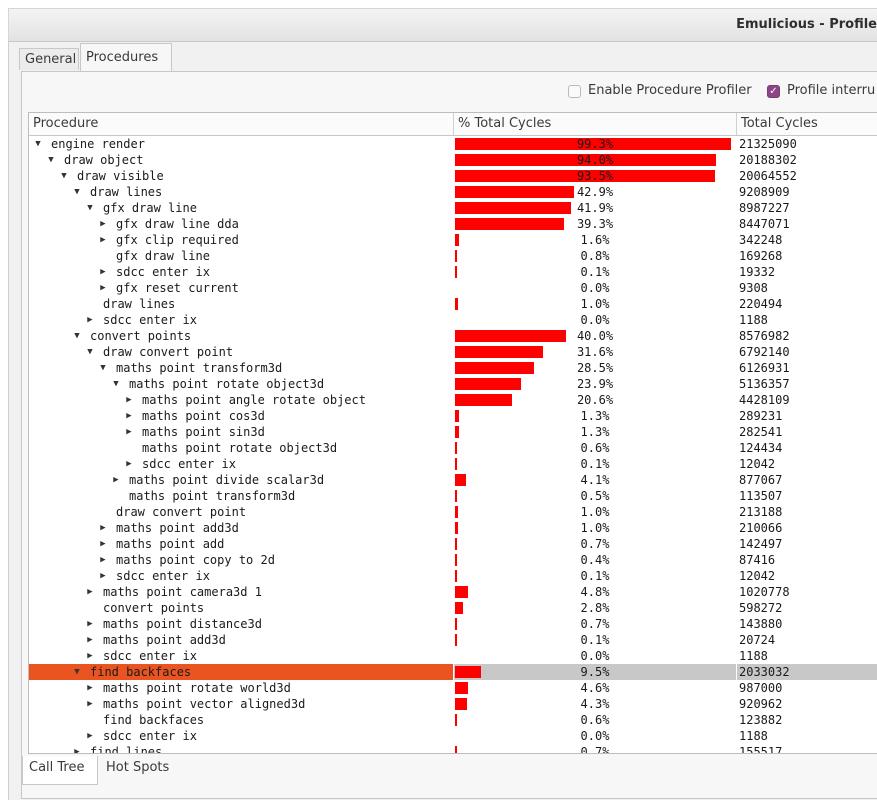 The image size is (877, 800). I want to click on procedure-cell: ▶ maths point distance3d, so click(241, 624).